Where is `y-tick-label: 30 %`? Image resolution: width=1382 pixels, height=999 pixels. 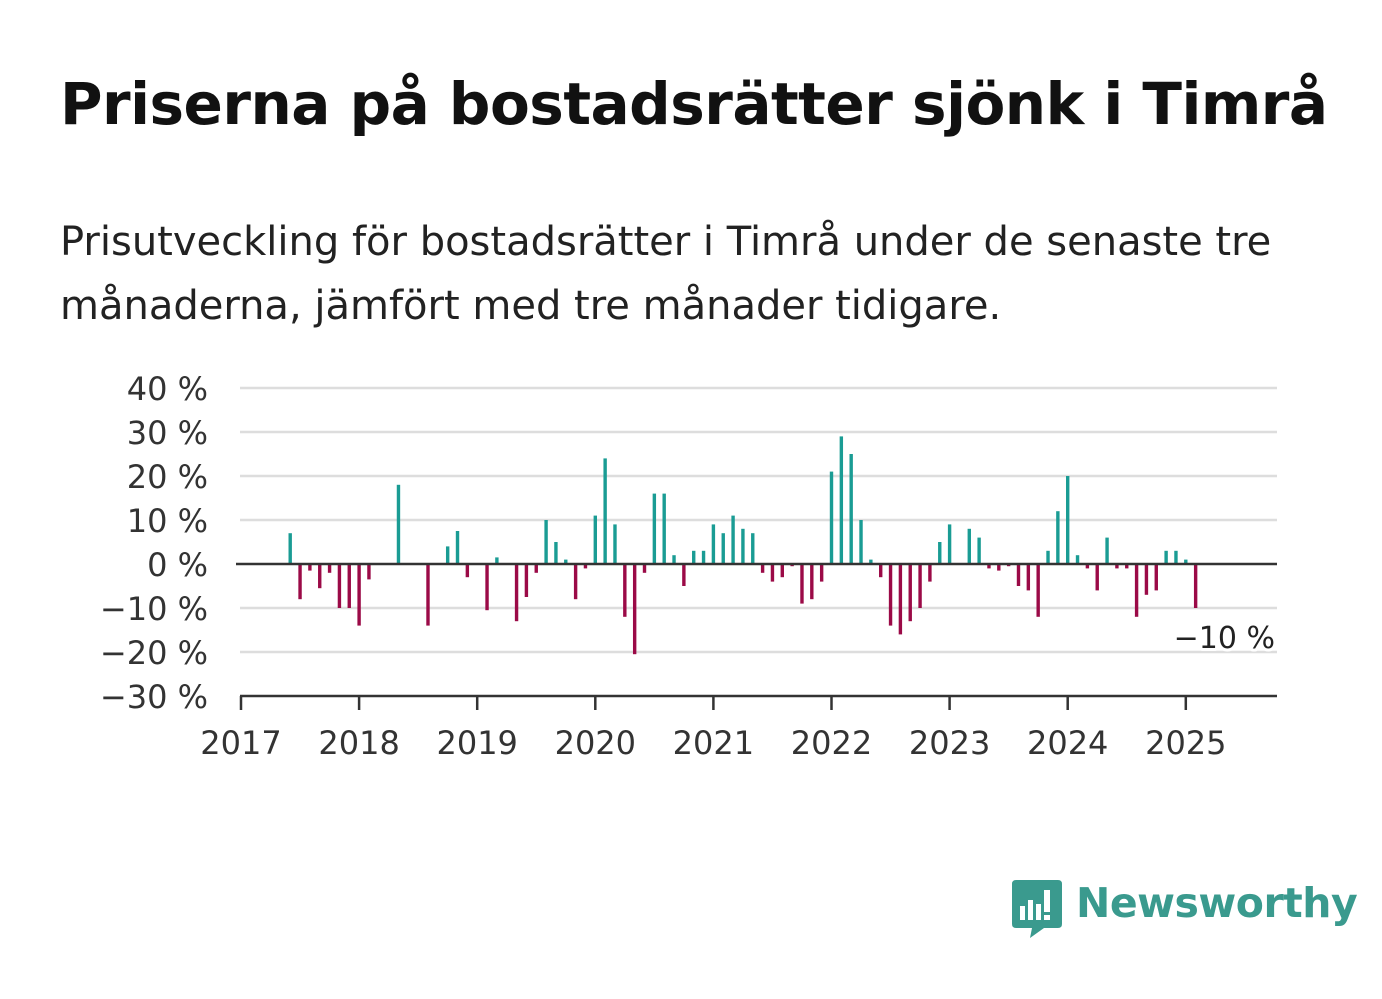
y-tick-label: 30 % is located at coordinates (167, 433).